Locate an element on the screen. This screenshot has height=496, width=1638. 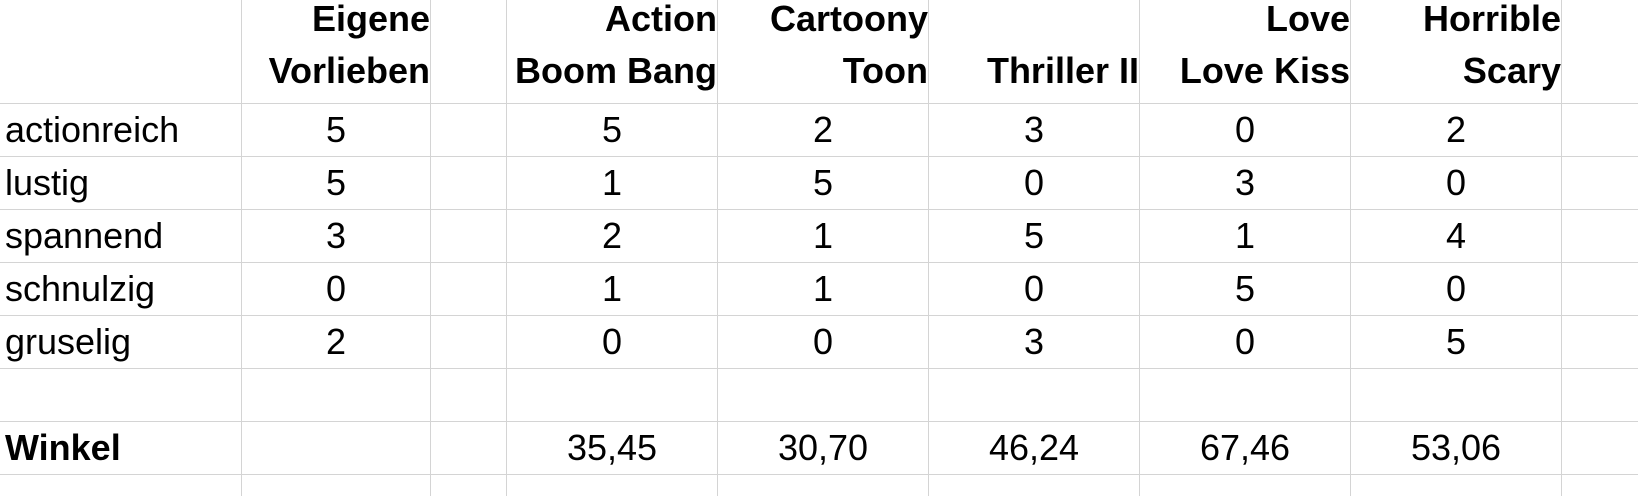
cell-own-preference: 3 is located at coordinates (336, 236).